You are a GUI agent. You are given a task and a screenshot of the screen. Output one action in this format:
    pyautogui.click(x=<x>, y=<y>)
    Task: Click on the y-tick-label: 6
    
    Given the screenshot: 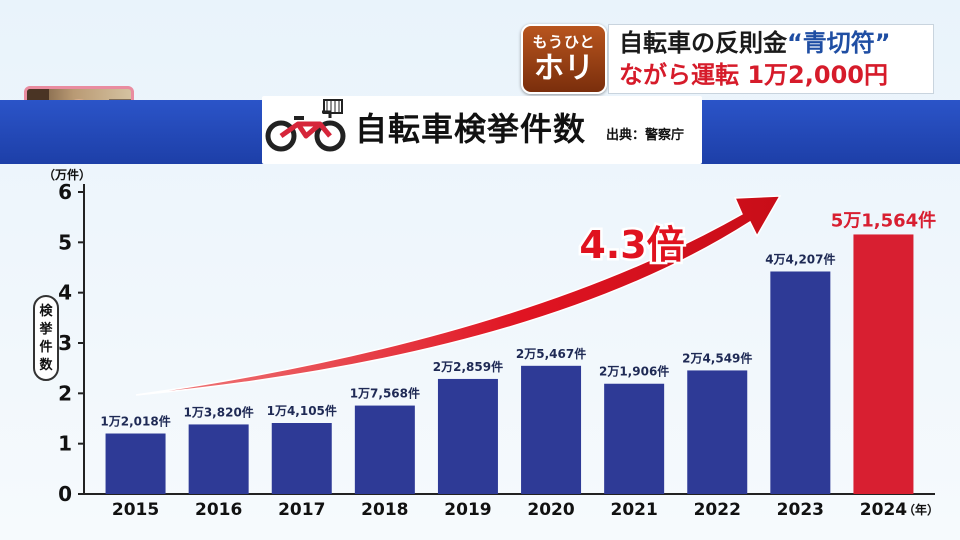 What is the action you would take?
    pyautogui.click(x=65, y=192)
    